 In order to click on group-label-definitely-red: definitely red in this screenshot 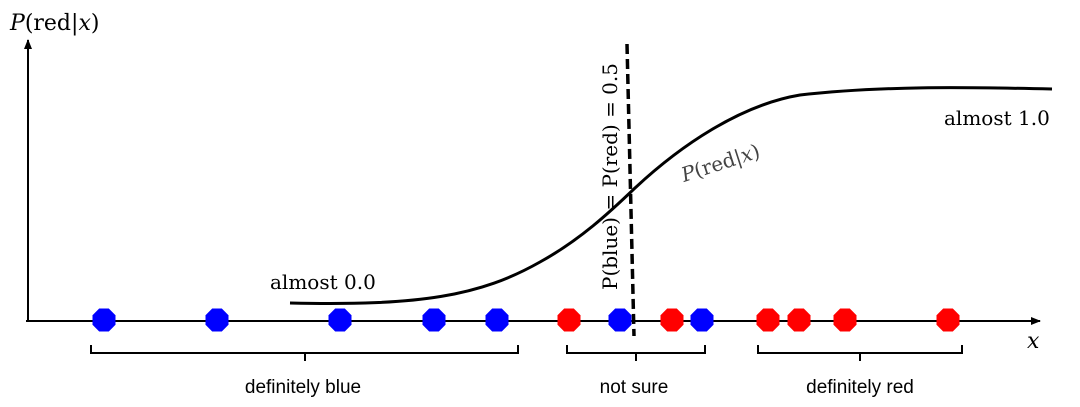, I will do `click(860, 387)`.